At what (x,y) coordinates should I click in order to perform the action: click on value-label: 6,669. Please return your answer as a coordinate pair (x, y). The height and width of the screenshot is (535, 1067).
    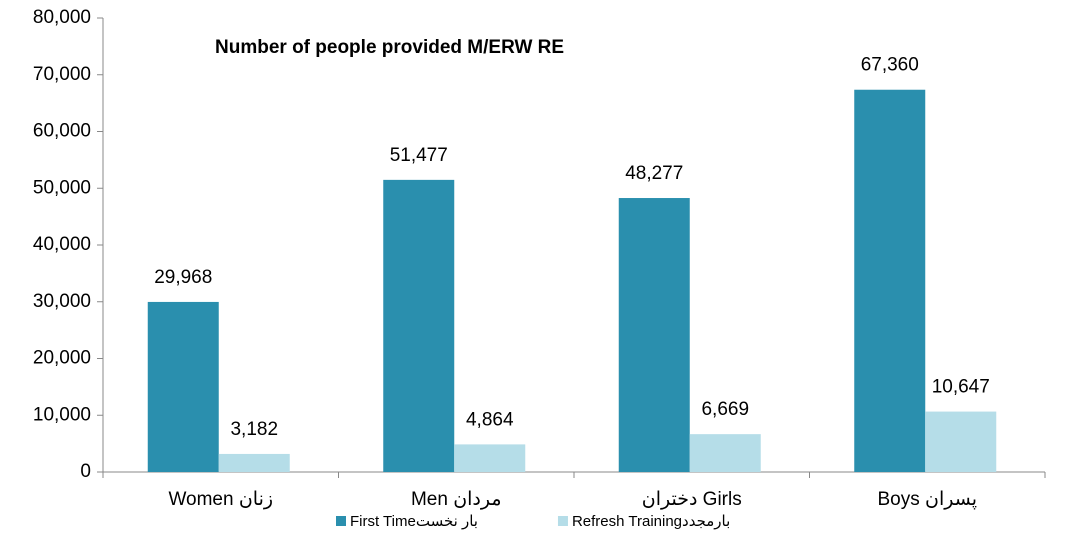
    Looking at the image, I should click on (725, 409).